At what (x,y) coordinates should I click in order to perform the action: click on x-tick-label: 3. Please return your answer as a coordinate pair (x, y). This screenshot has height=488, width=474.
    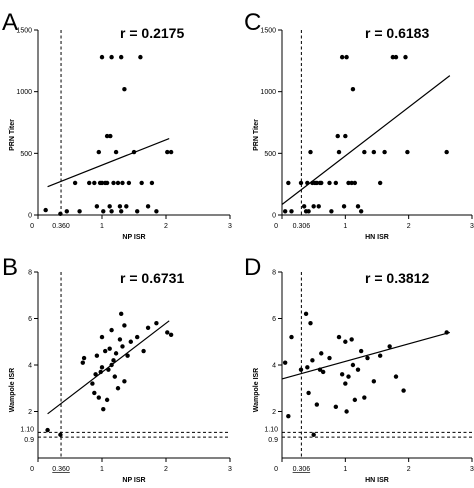
    Looking at the image, I should click on (472, 226).